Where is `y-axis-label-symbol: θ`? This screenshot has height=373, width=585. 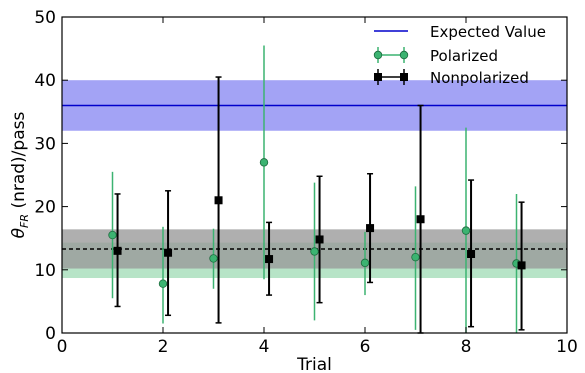 y-axis-label-symbol: θ is located at coordinates (19, 232).